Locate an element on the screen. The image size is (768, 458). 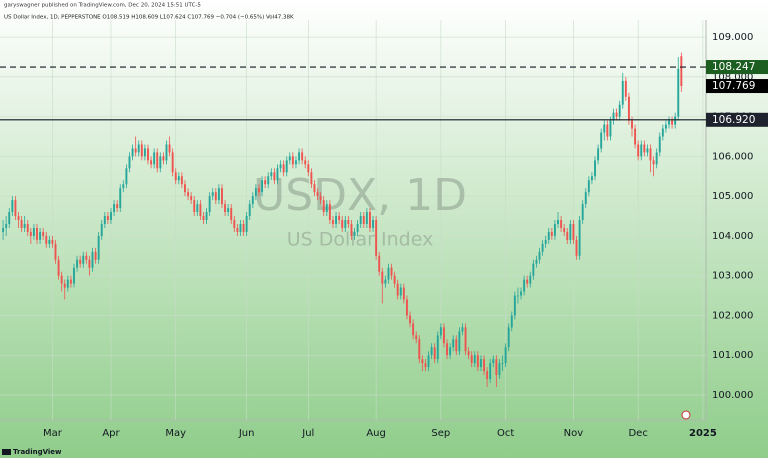
y-tick-label: 109.000 is located at coordinates (732, 37).